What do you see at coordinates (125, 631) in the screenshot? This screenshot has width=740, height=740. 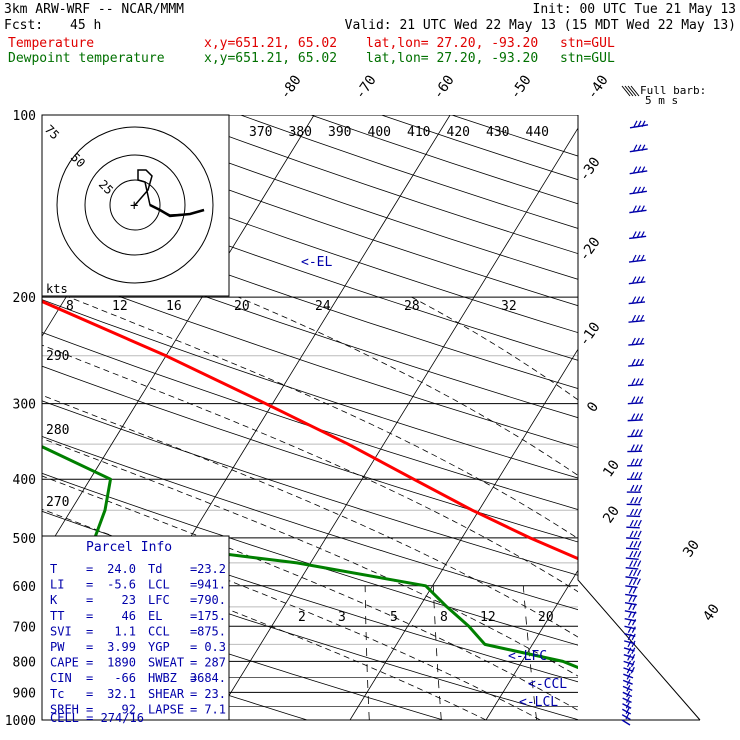 I see `parcel-row-value: 1.1` at bounding box center [125, 631].